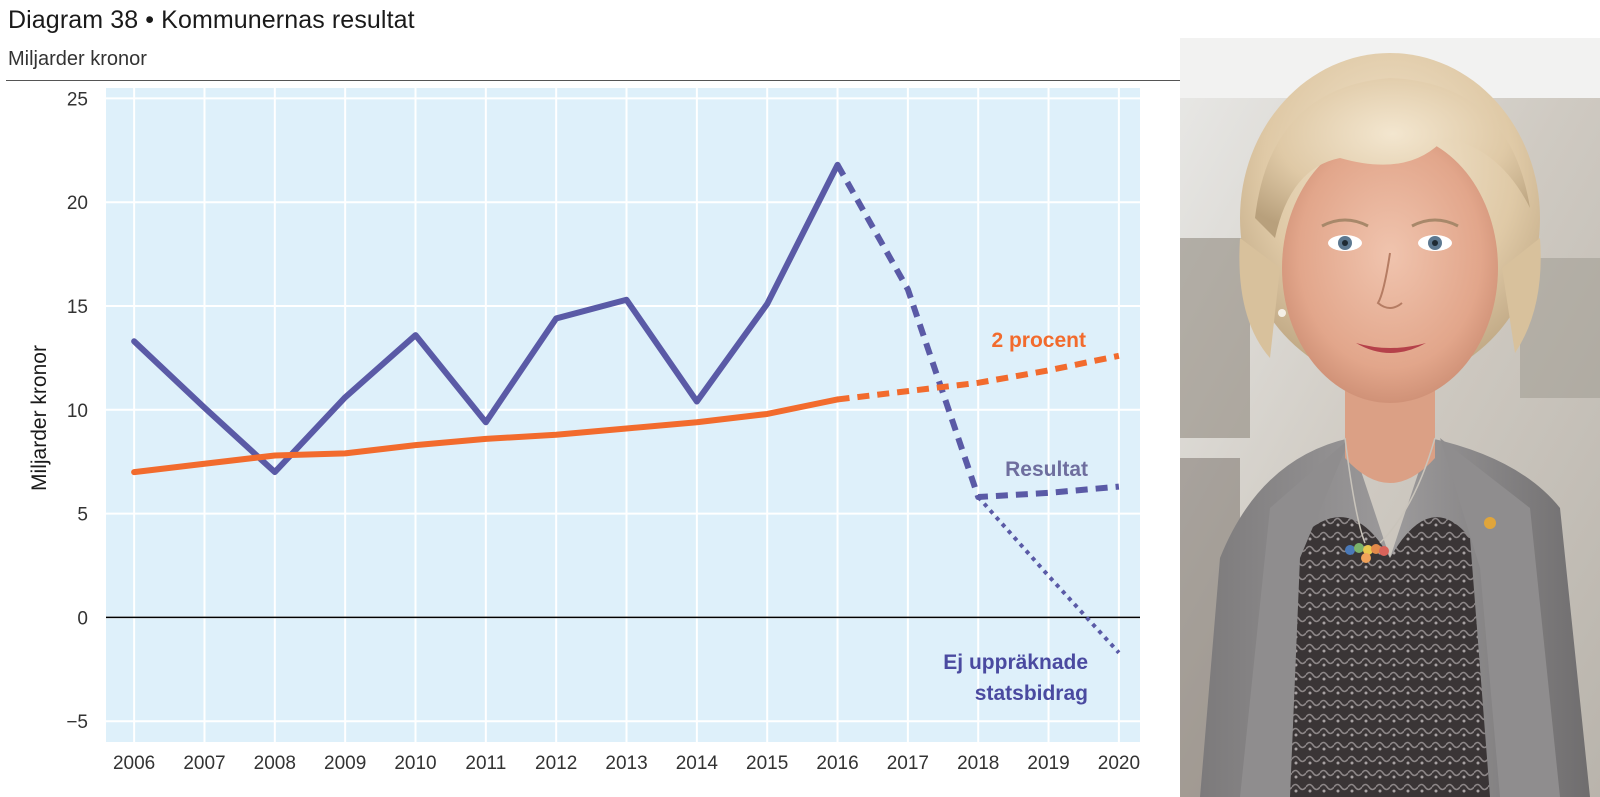  What do you see at coordinates (593, 80) in the screenshot?
I see `title-divider` at bounding box center [593, 80].